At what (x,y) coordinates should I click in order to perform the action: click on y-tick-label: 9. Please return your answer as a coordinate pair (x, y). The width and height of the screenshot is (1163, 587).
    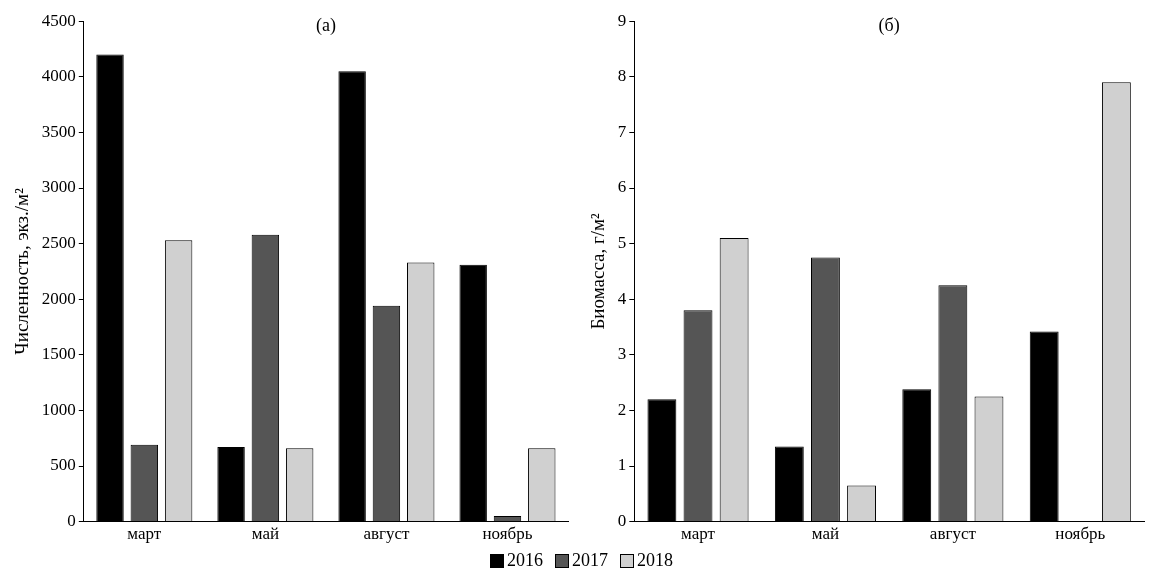
    Looking at the image, I should click on (622, 20).